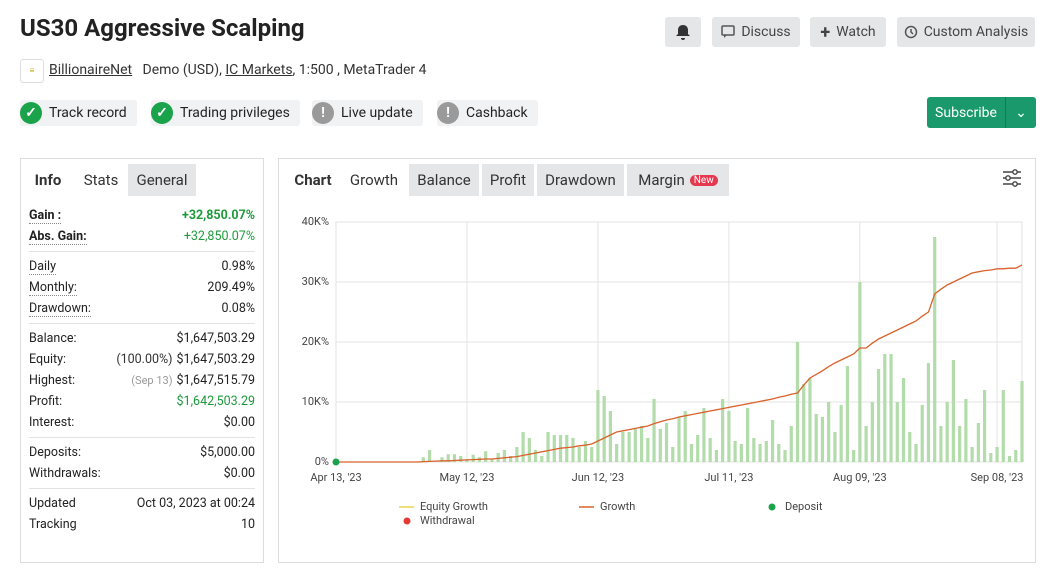 This screenshot has width=1051, height=571. I want to click on legend-label: Withdrawal, so click(447, 520).